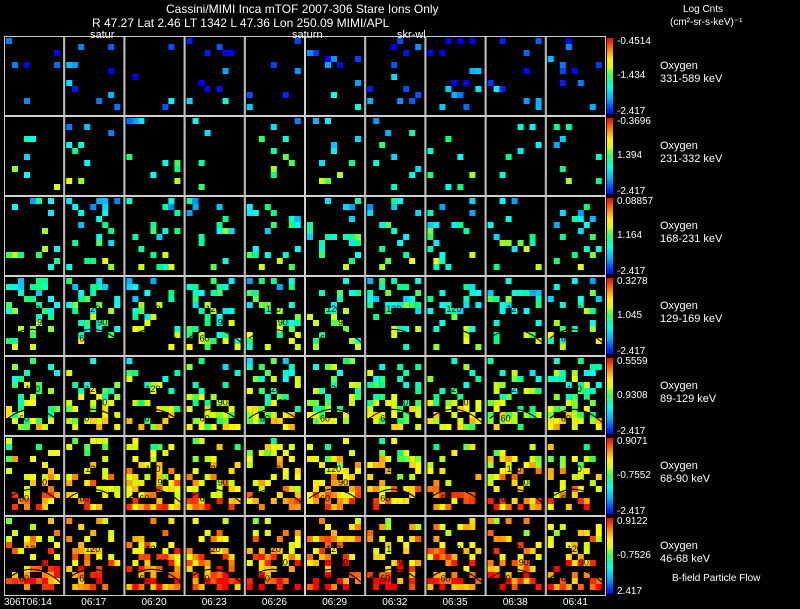 This screenshot has height=609, width=800. Describe the element at coordinates (631, 511) in the screenshot. I see `colorbar-min-value: -2.417` at that location.